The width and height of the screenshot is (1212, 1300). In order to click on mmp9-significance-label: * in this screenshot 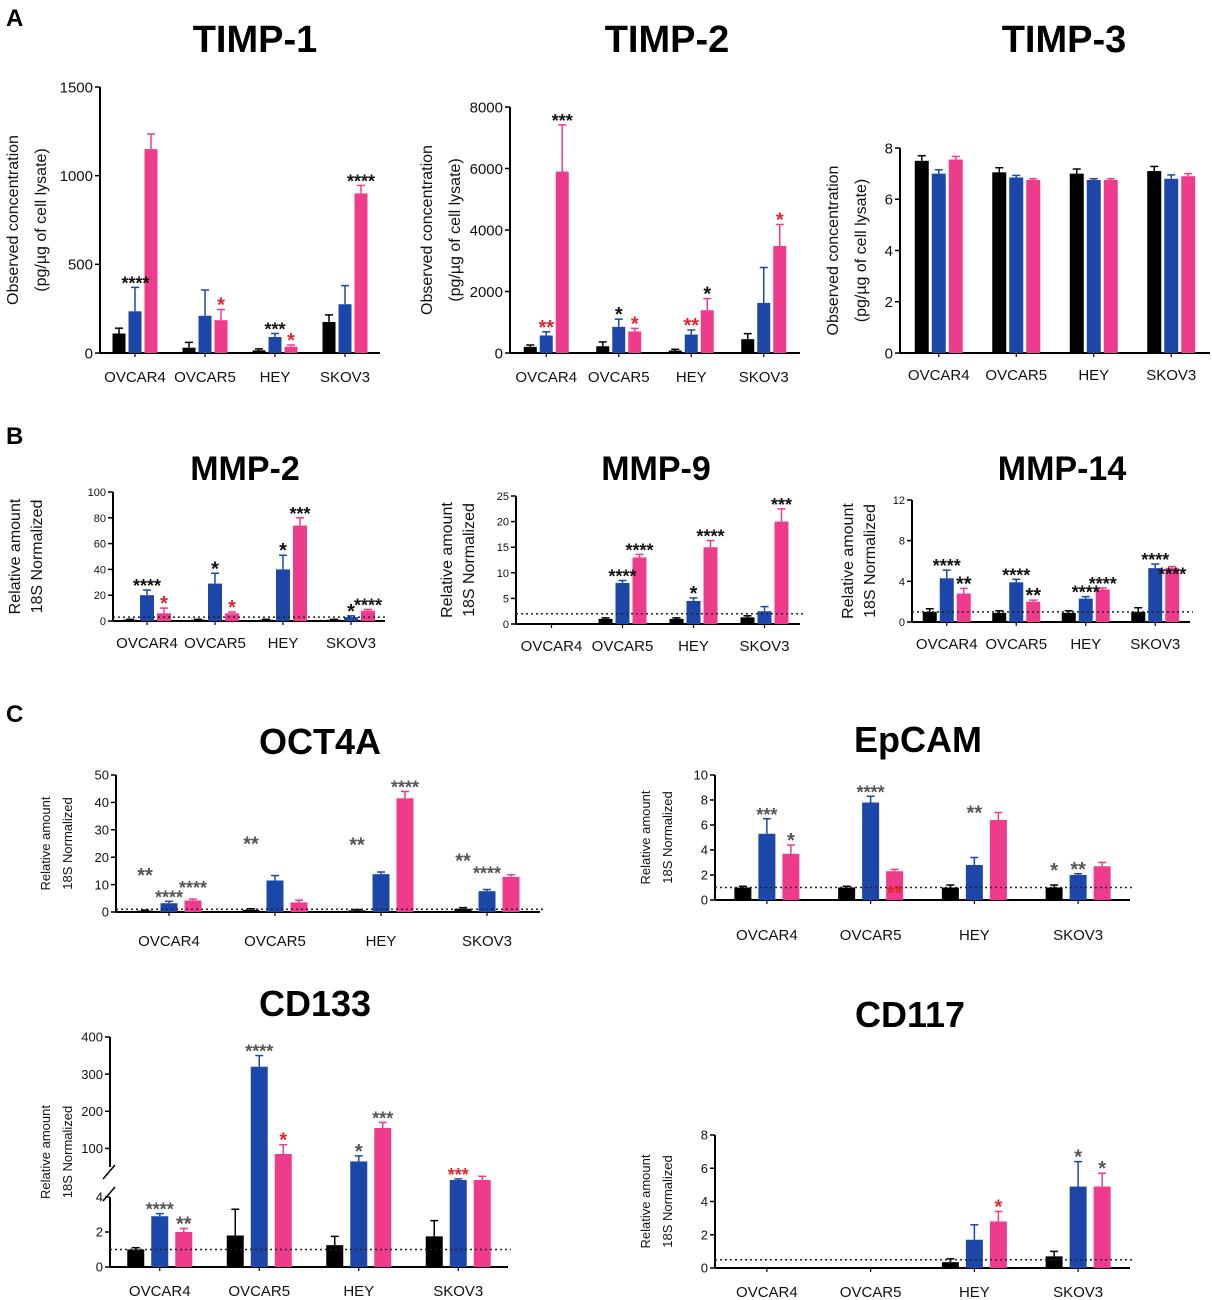, I will do `click(694, 594)`.